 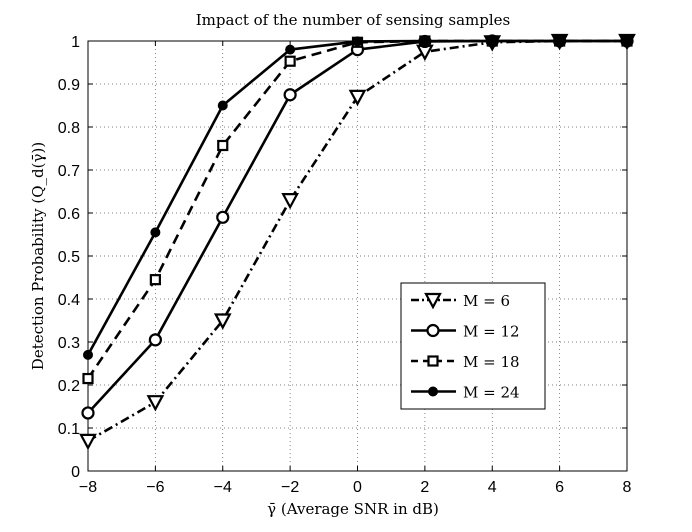 What do you see at coordinates (69, 128) in the screenshot?
I see `y-tick-label: 0.8` at bounding box center [69, 128].